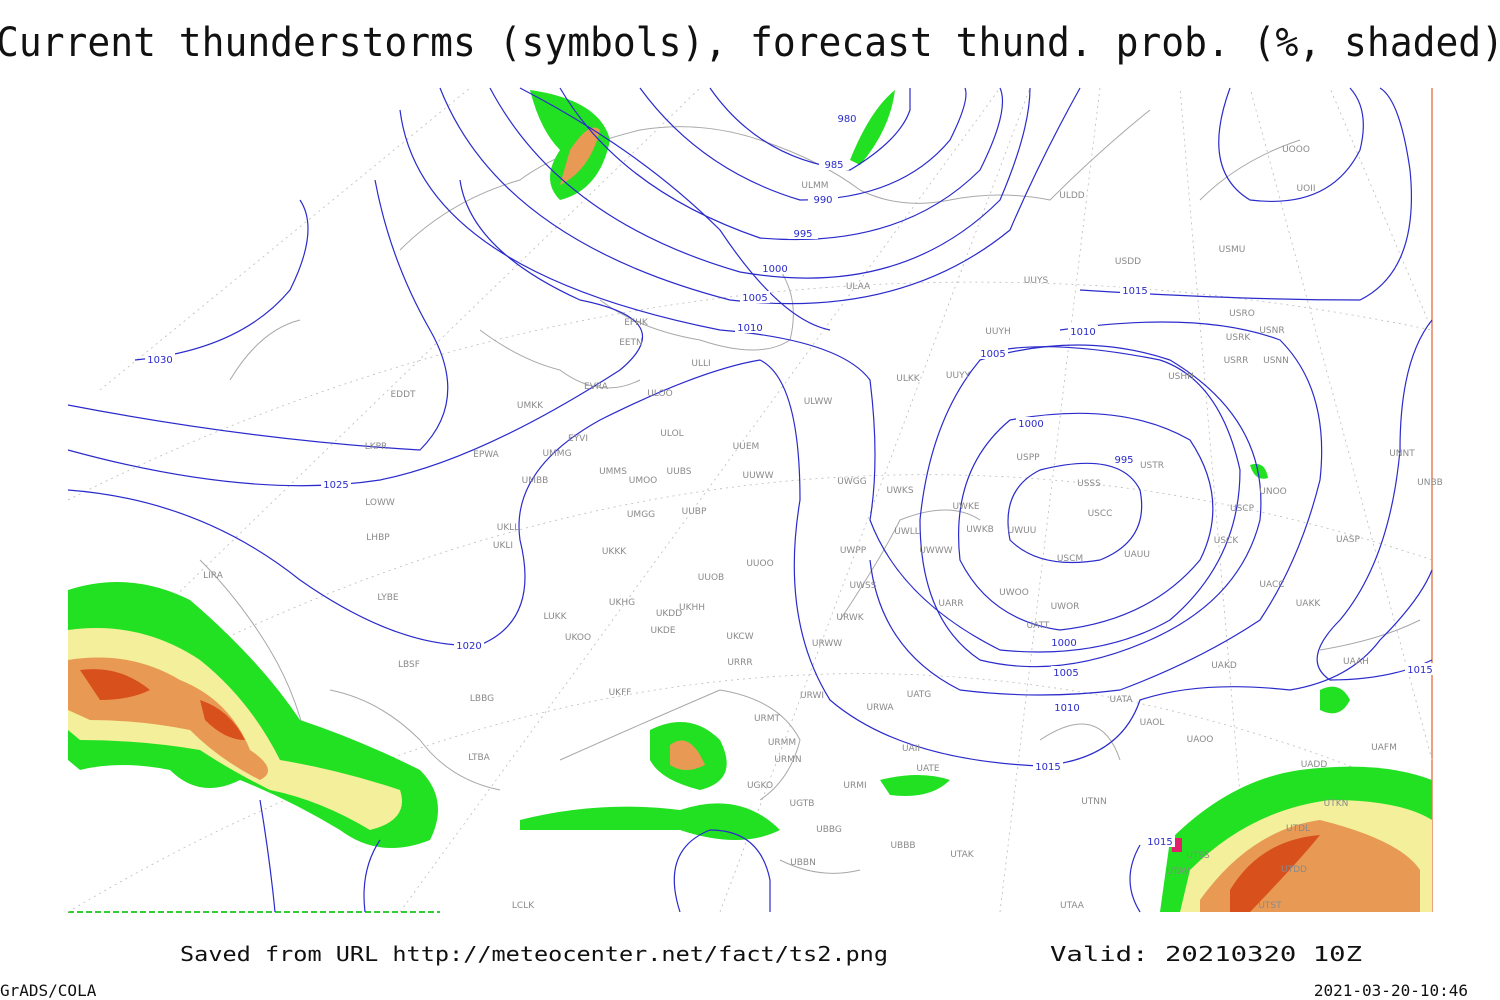 The image size is (1500, 1000). What do you see at coordinates (213, 576) in the screenshot?
I see `station-label: LIRA` at bounding box center [213, 576].